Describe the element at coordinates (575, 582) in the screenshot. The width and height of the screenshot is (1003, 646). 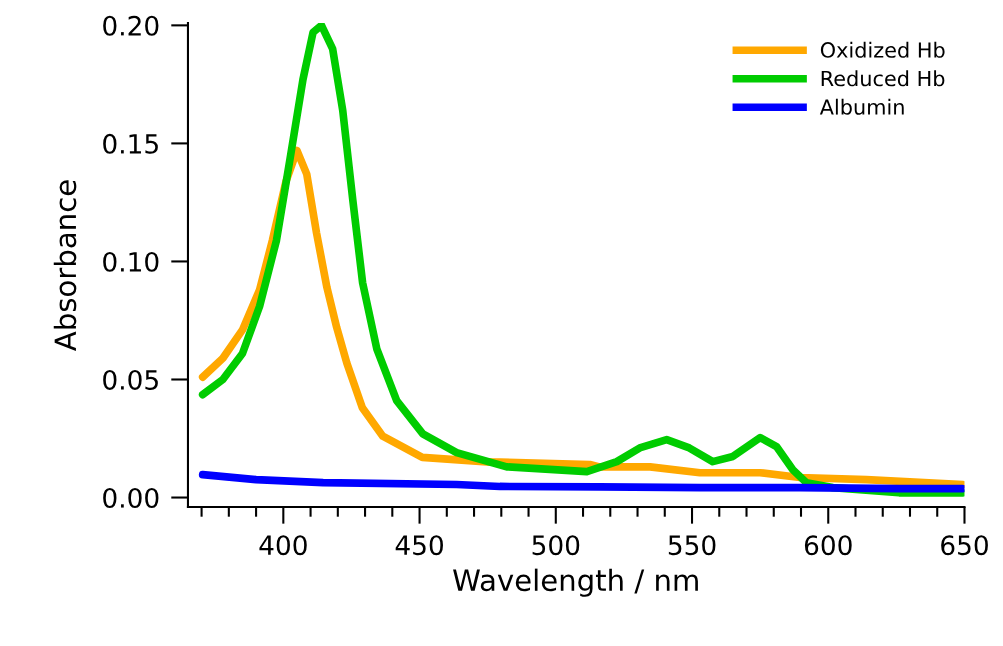
I see `x-axis-title: Wavelength / nm` at that location.